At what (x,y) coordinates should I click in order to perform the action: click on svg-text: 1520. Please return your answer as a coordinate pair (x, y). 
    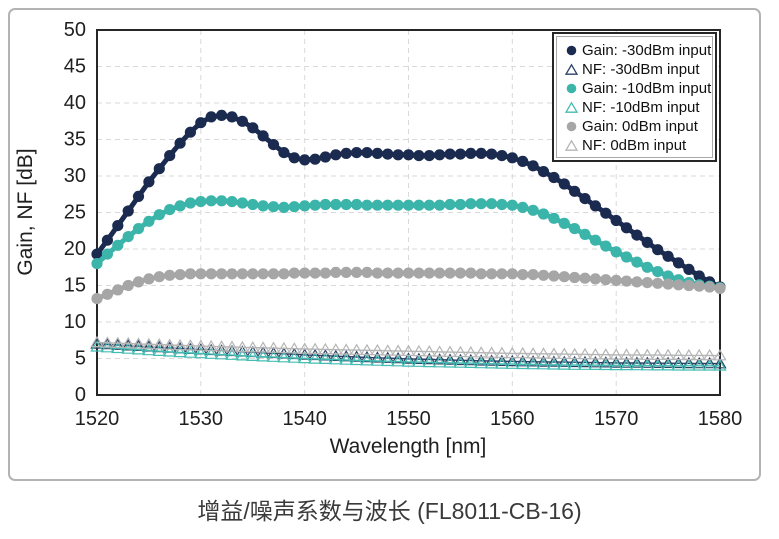
    Looking at the image, I should click on (97, 419).